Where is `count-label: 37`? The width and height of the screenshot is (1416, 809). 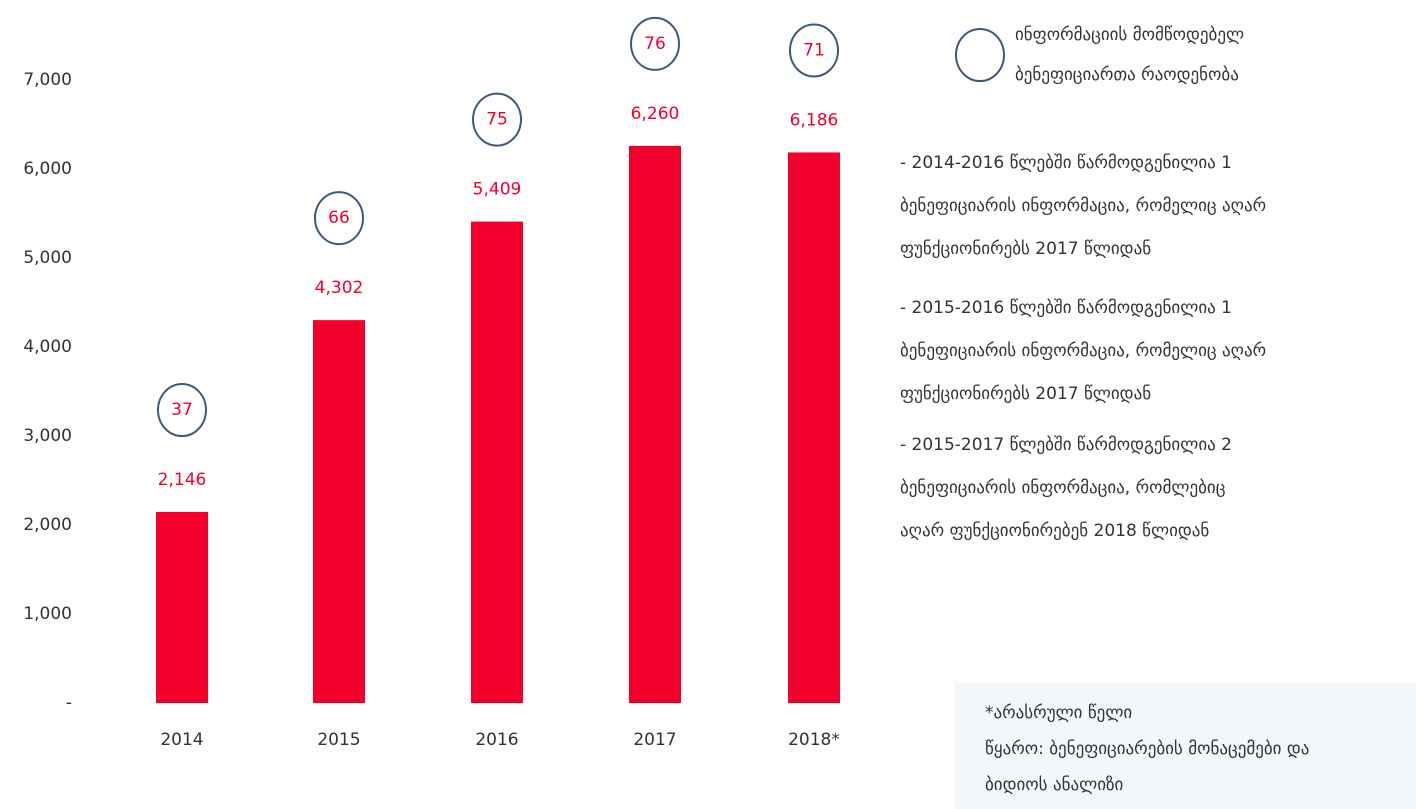 count-label: 37 is located at coordinates (182, 410).